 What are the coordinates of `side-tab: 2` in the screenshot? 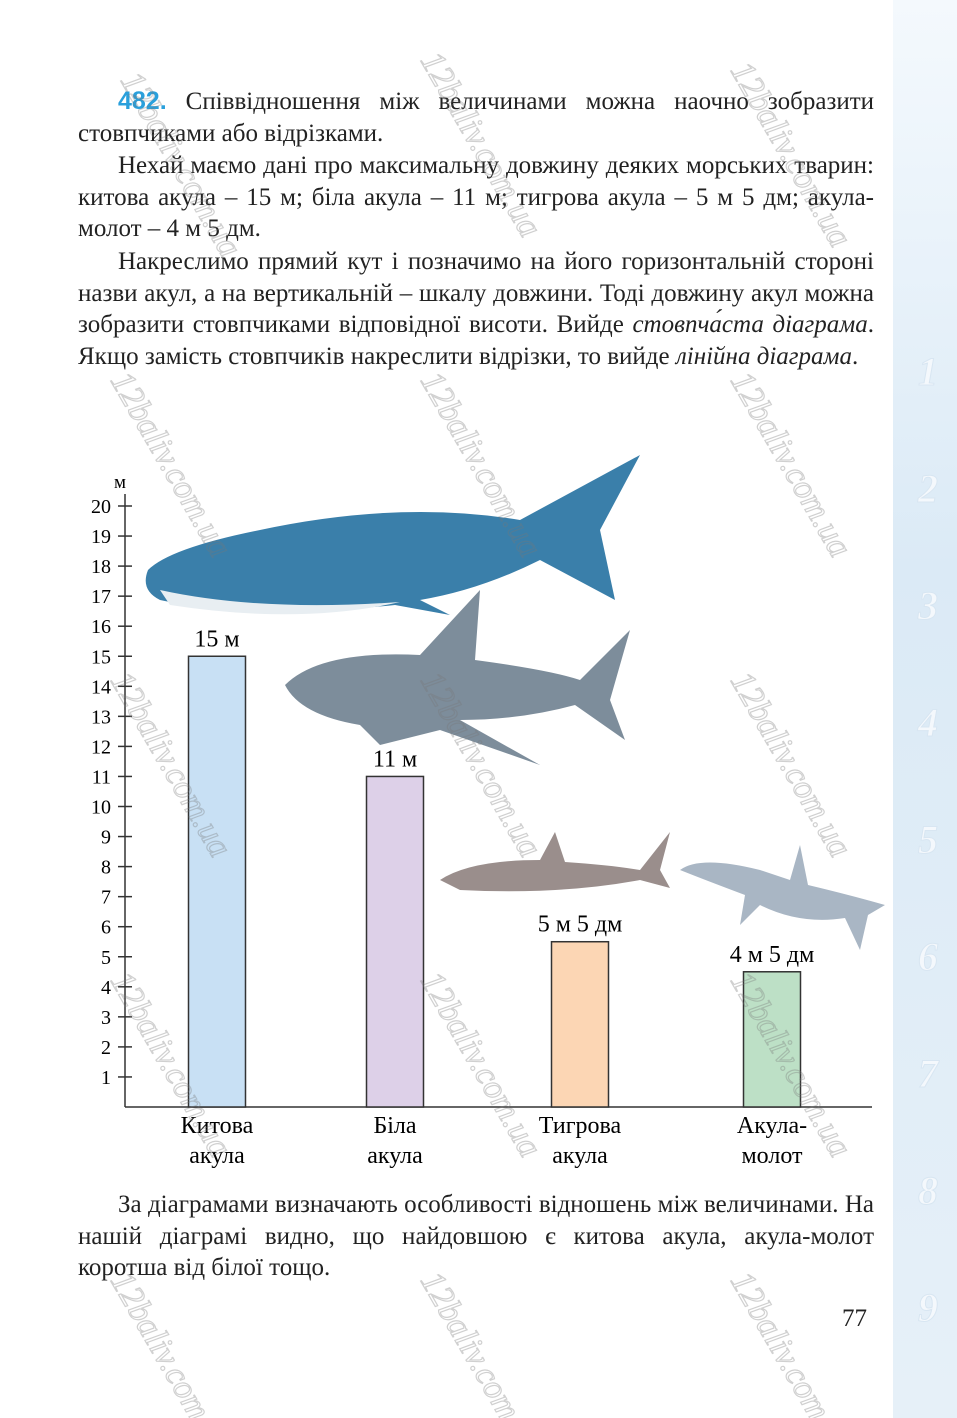 It's located at (927, 488).